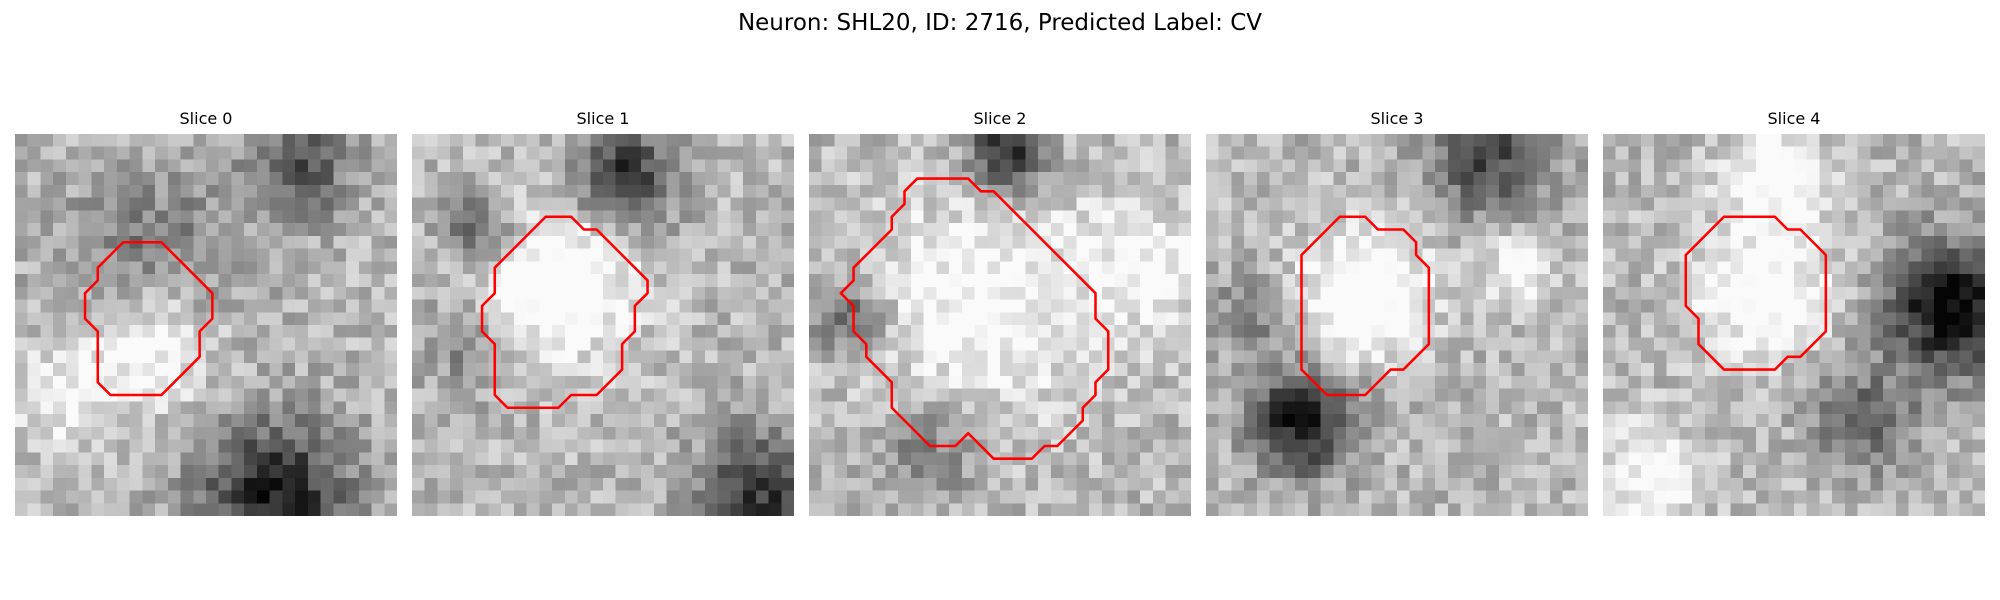 This screenshot has height=600, width=2000. I want to click on slice-panel-3: Slice 3, so click(1397, 312).